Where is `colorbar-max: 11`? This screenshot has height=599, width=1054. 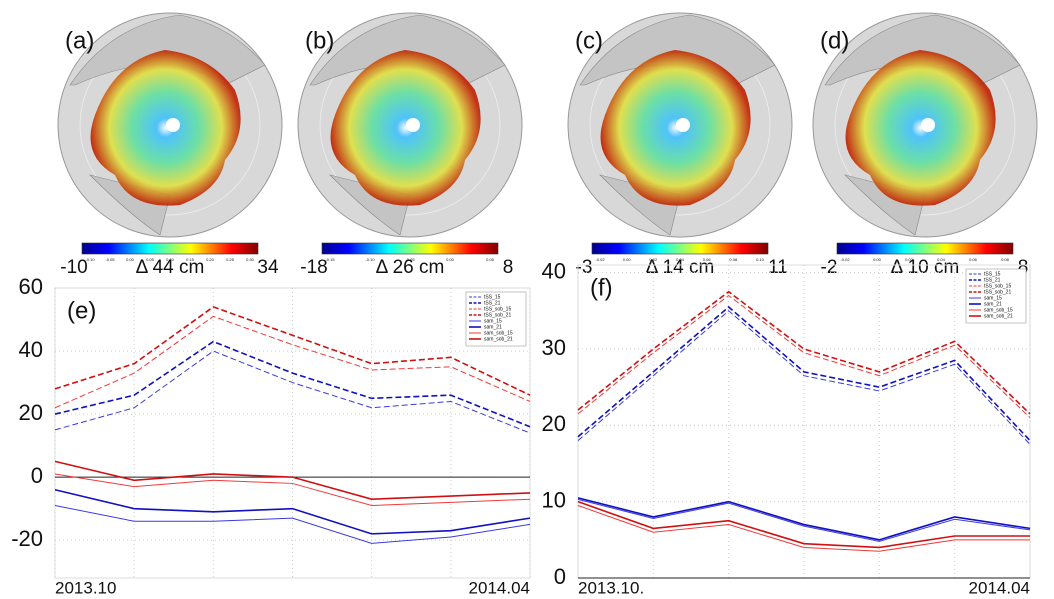 colorbar-max: 11 is located at coordinates (778, 267).